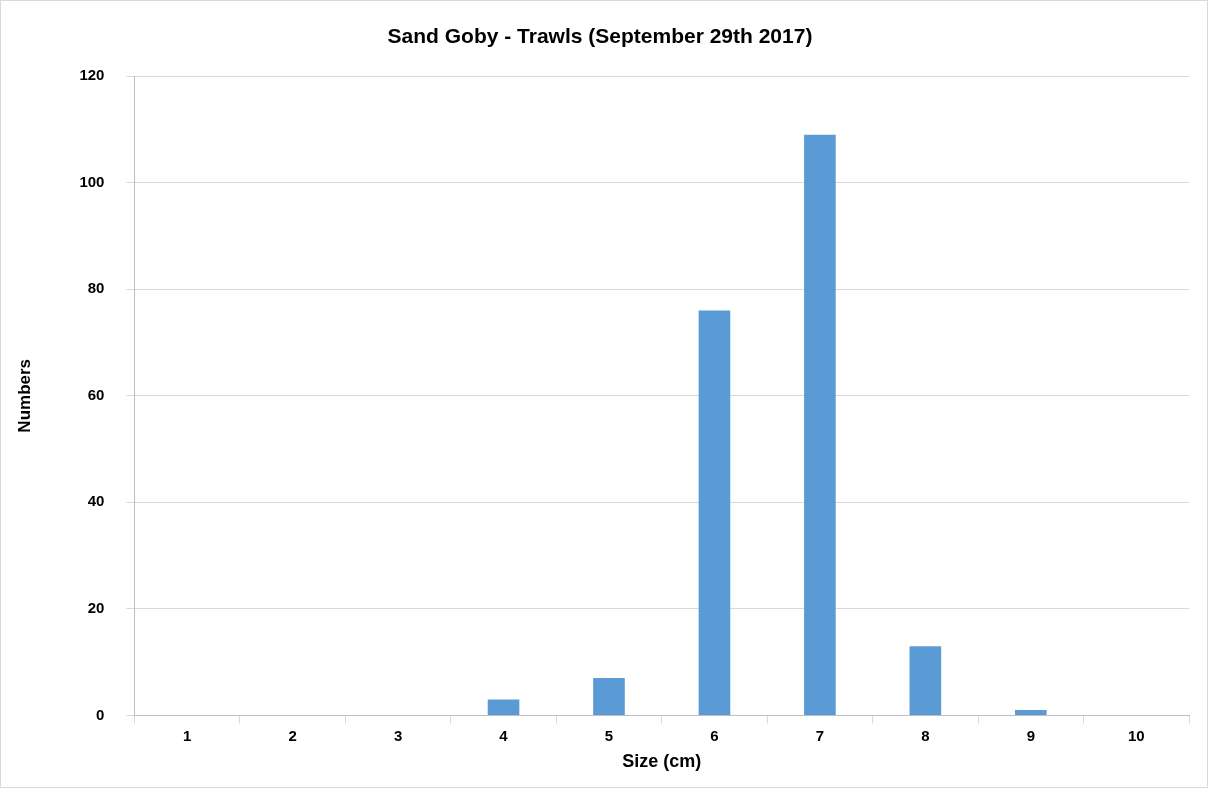 The width and height of the screenshot is (1208, 788). What do you see at coordinates (96, 608) in the screenshot?
I see `y-tick-label: 20` at bounding box center [96, 608].